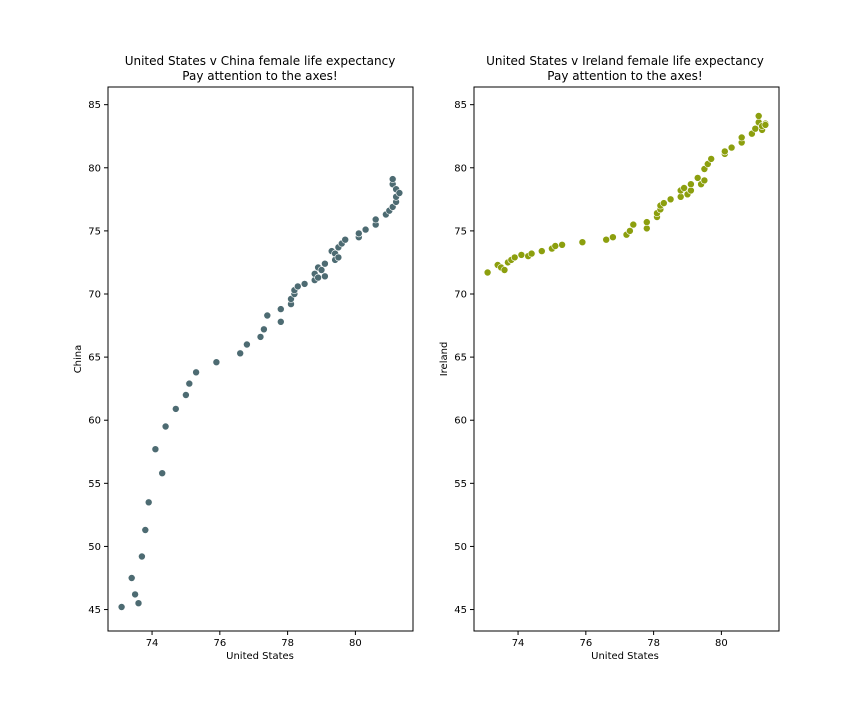 The width and height of the screenshot is (864, 720). Describe the element at coordinates (78, 359) in the screenshot. I see `y-axis-label: China` at that location.